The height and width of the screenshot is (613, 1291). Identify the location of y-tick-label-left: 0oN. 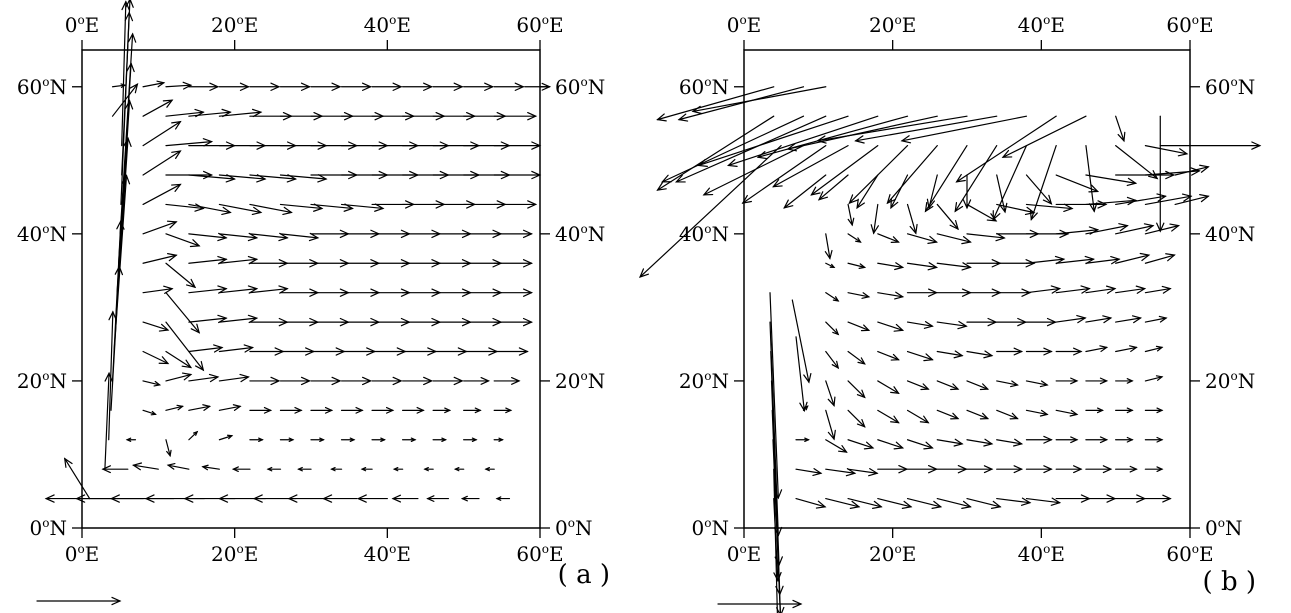
(710, 528).